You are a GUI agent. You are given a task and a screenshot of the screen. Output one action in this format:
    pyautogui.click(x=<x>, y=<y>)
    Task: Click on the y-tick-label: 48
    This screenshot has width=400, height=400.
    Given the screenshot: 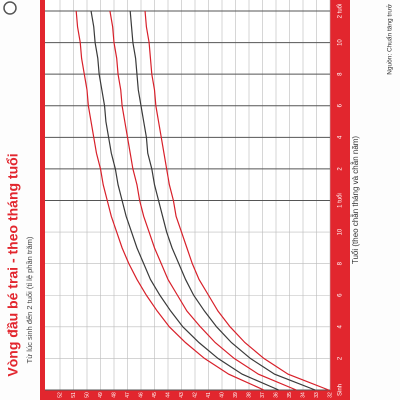 What is the action you would take?
    pyautogui.click(x=114, y=395)
    